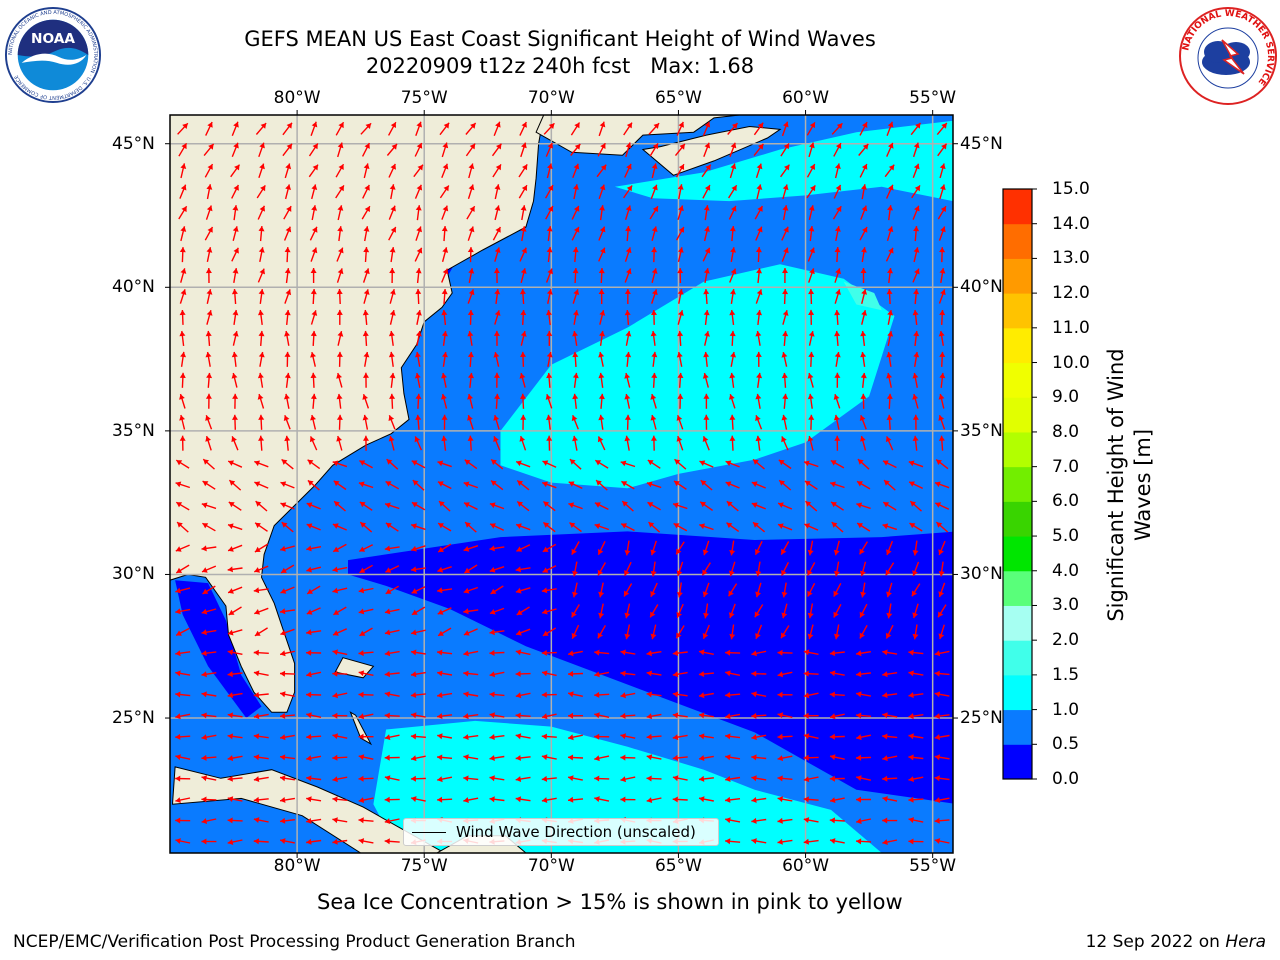 Image resolution: width=1280 pixels, height=960 pixels. Describe the element at coordinates (1017, 484) in the screenshot. I see `colorbar-frame` at that location.